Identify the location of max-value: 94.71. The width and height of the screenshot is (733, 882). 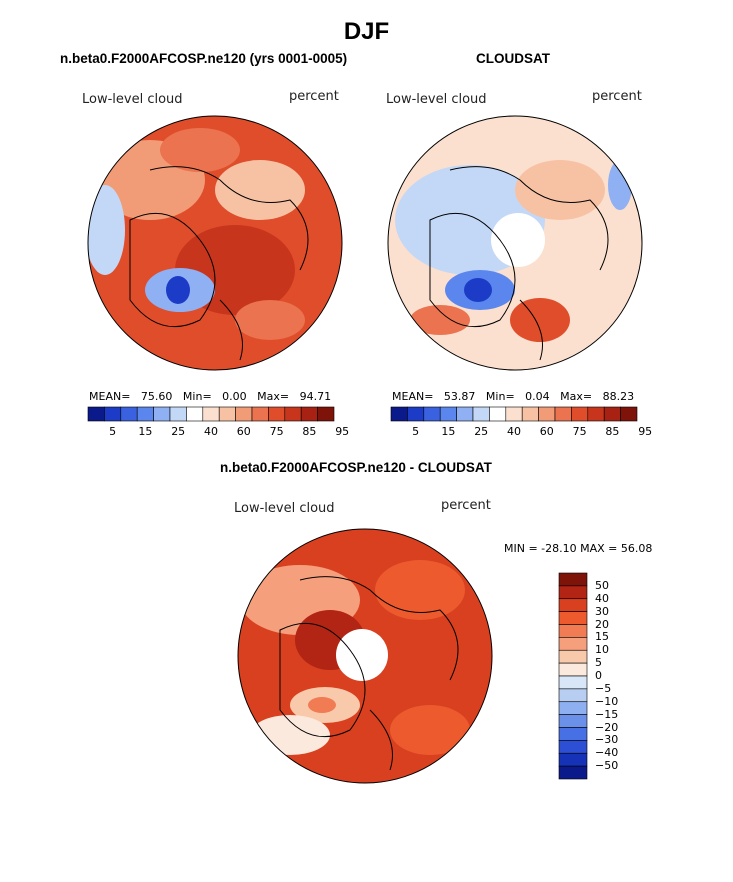
(315, 396).